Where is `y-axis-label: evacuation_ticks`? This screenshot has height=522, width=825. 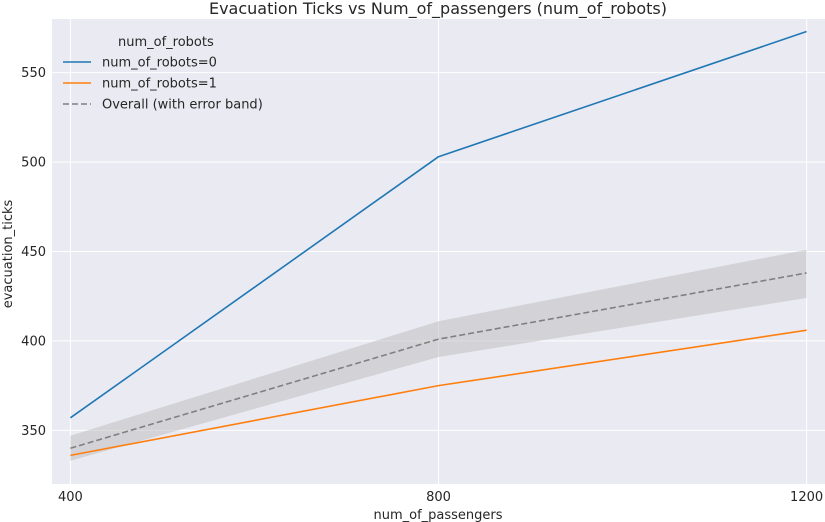 y-axis-label: evacuation_ticks is located at coordinates (8, 253).